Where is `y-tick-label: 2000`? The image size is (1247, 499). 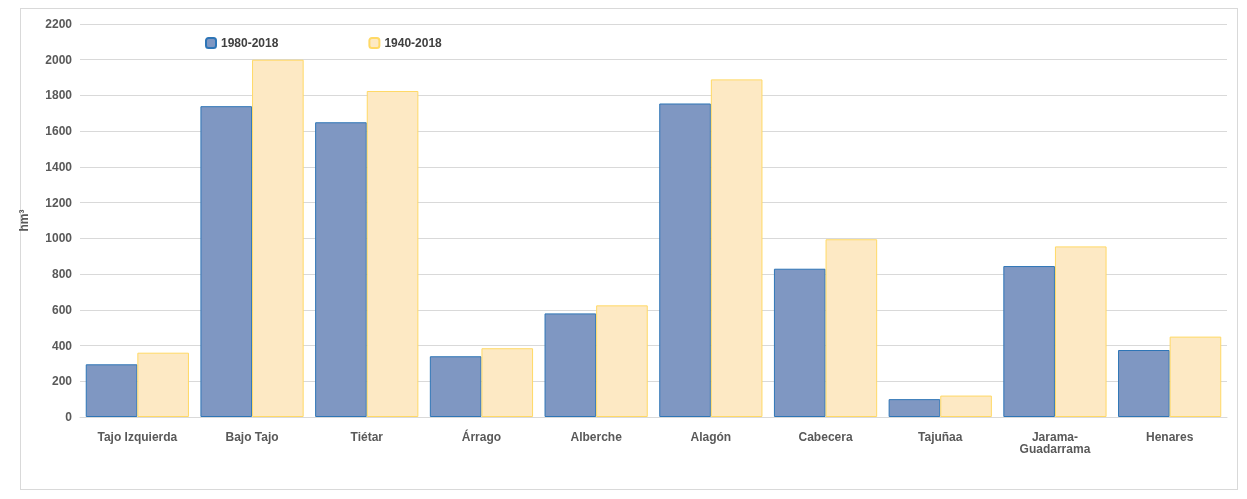
y-tick-label: 2000 is located at coordinates (59, 59).